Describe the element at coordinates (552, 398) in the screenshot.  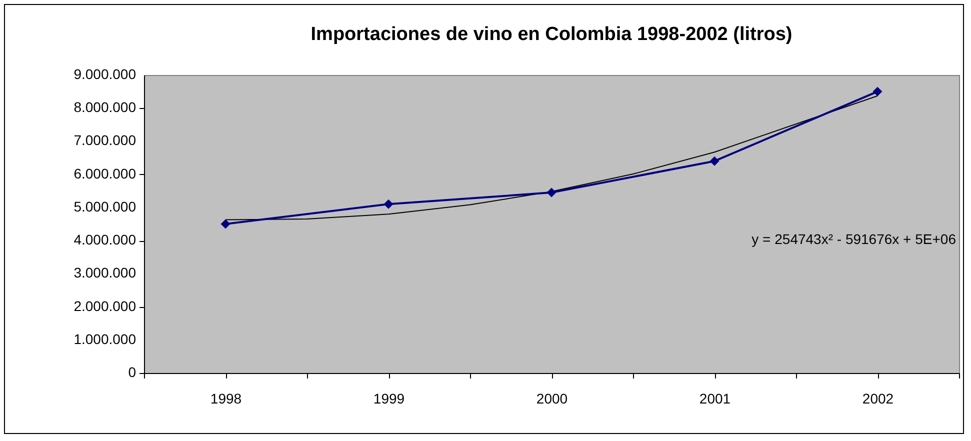
I see `x-tick-label: 2000` at that location.